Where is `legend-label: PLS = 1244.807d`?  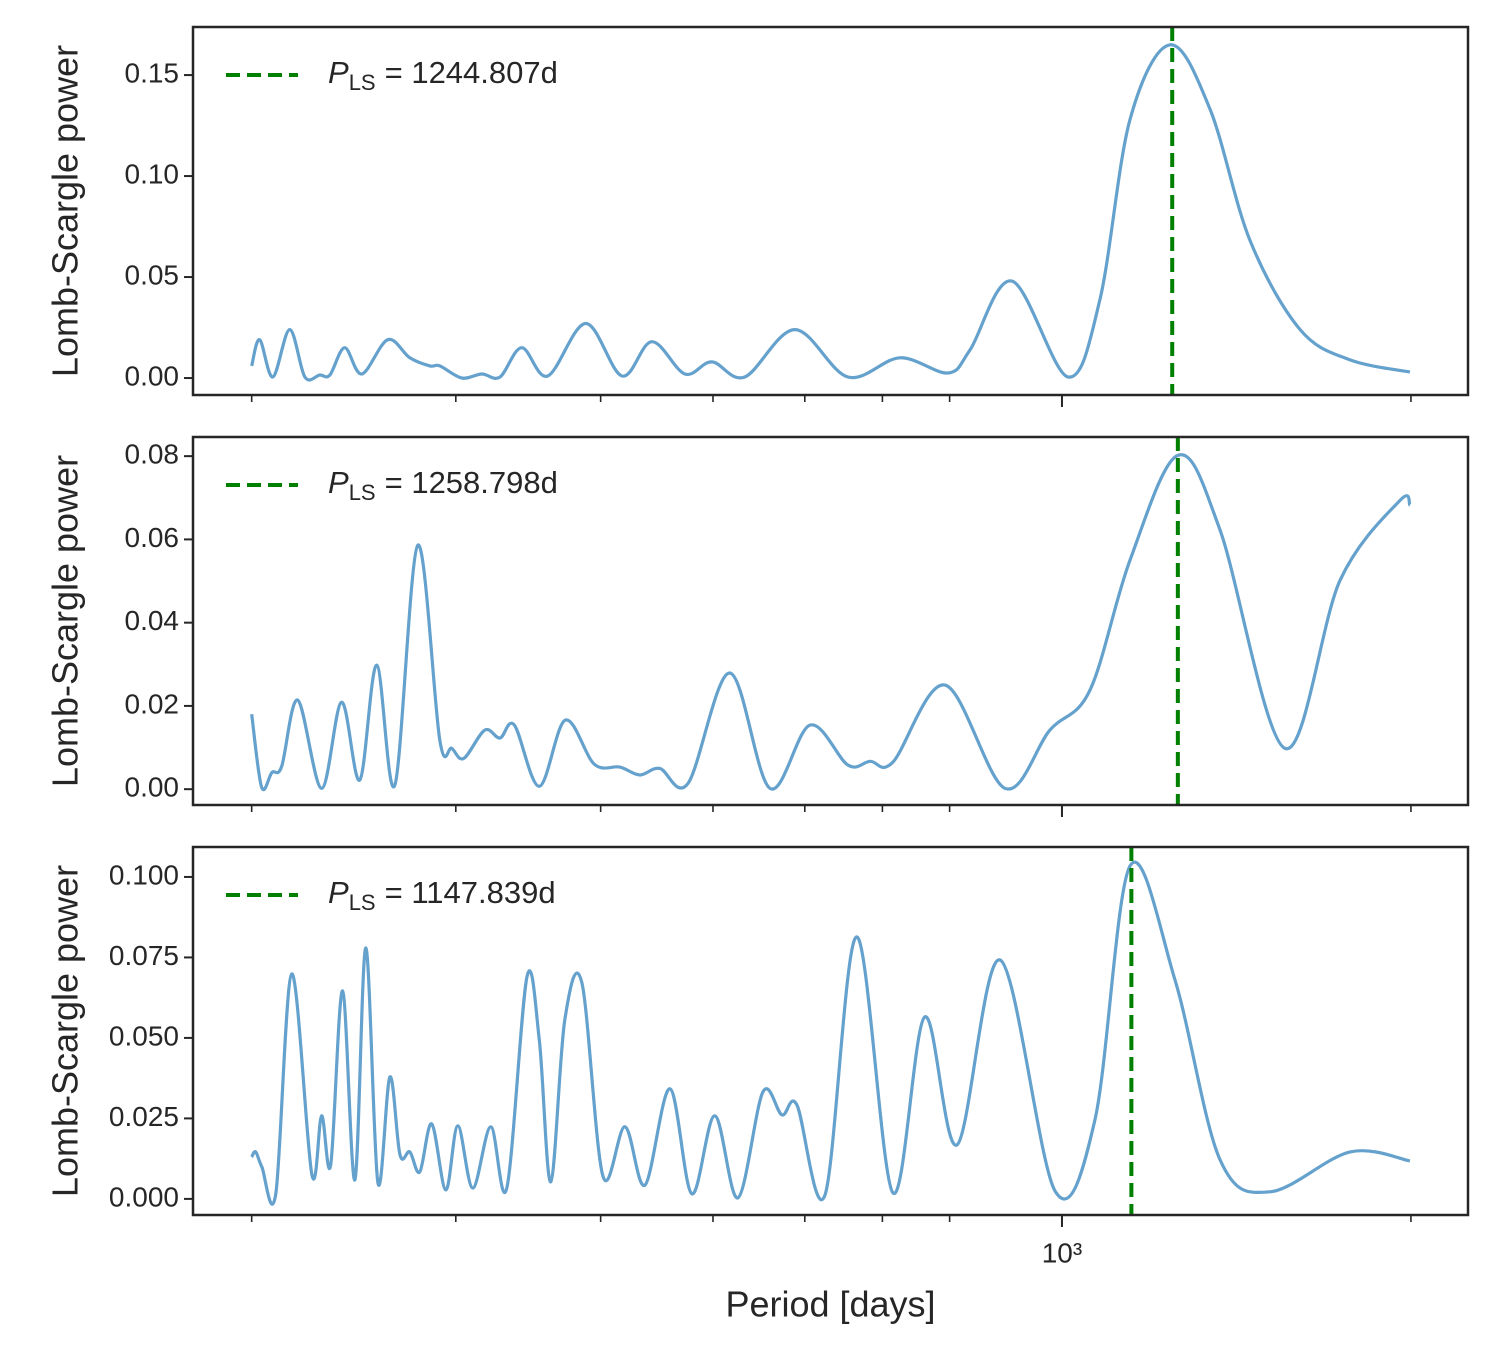
legend-label: PLS = 1244.807d is located at coordinates (443, 75).